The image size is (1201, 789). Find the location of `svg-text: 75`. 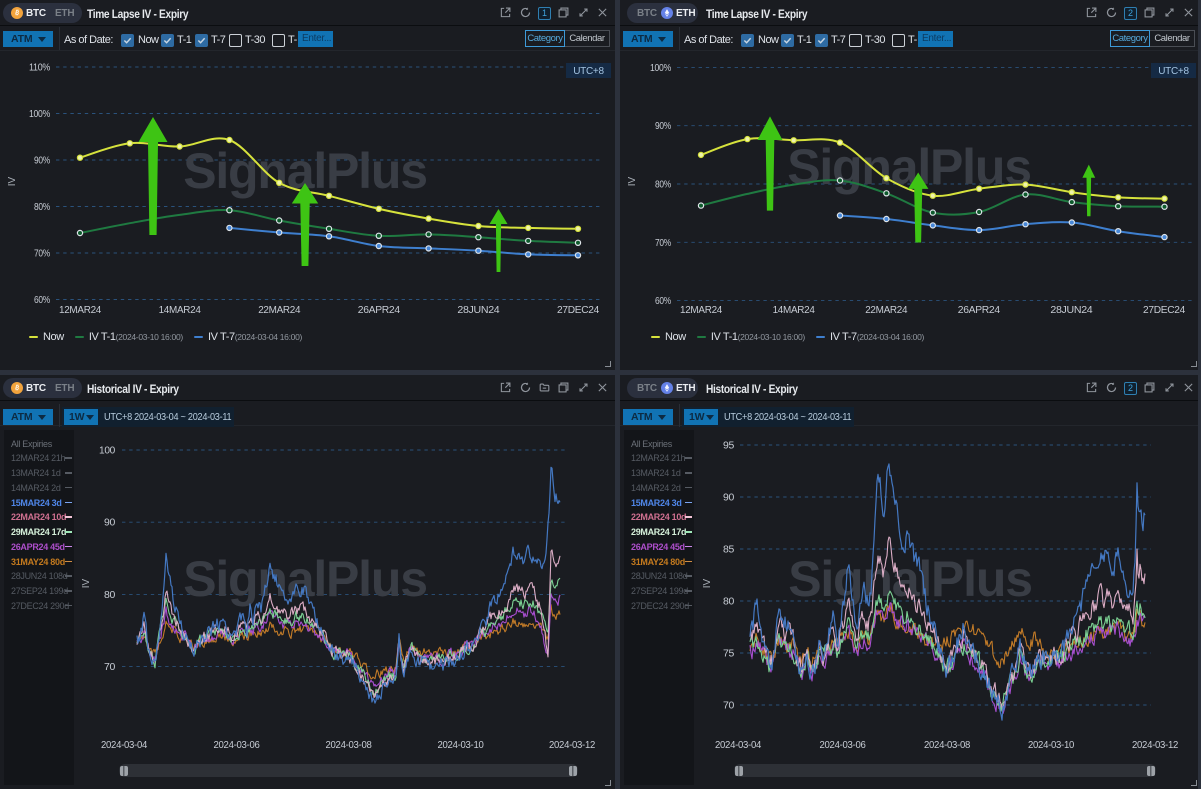

svg-text: 75 is located at coordinates (729, 654).